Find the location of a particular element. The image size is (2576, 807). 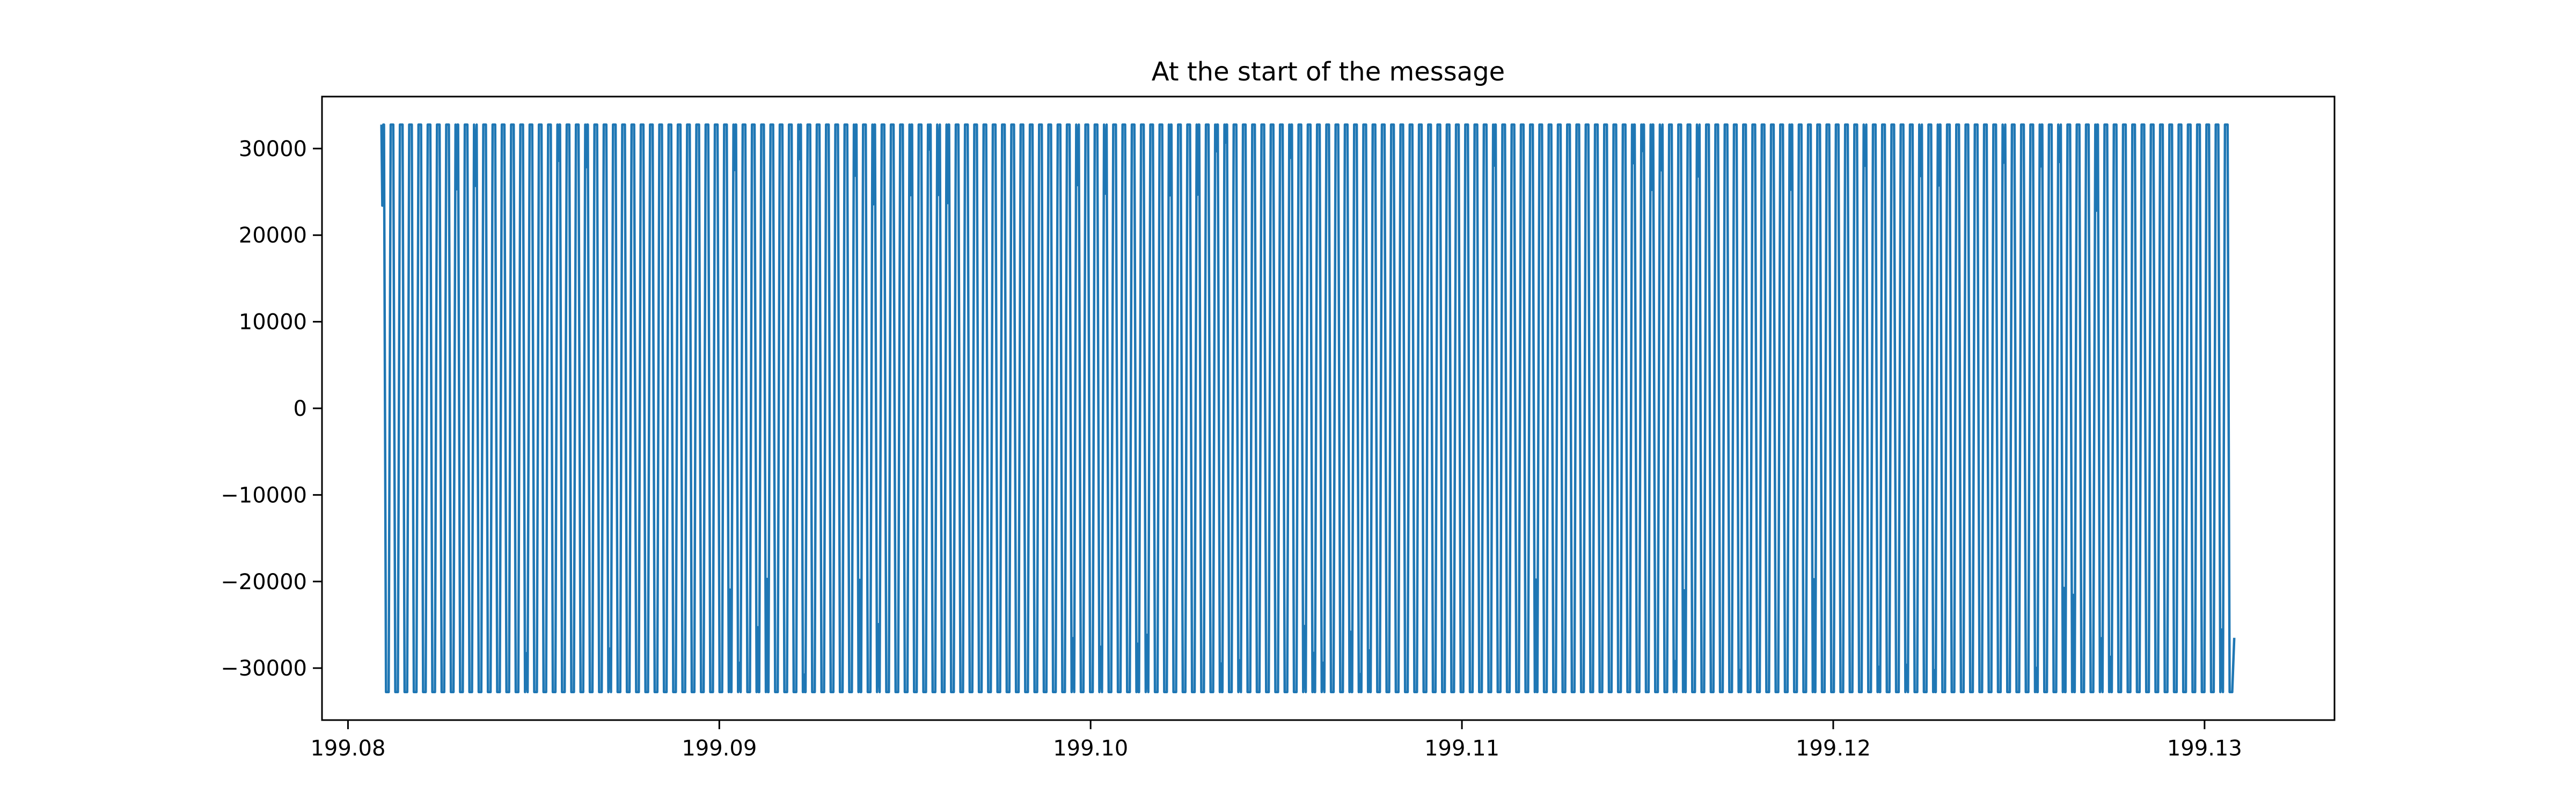

x-tick-label: 199.12 is located at coordinates (1833, 748).